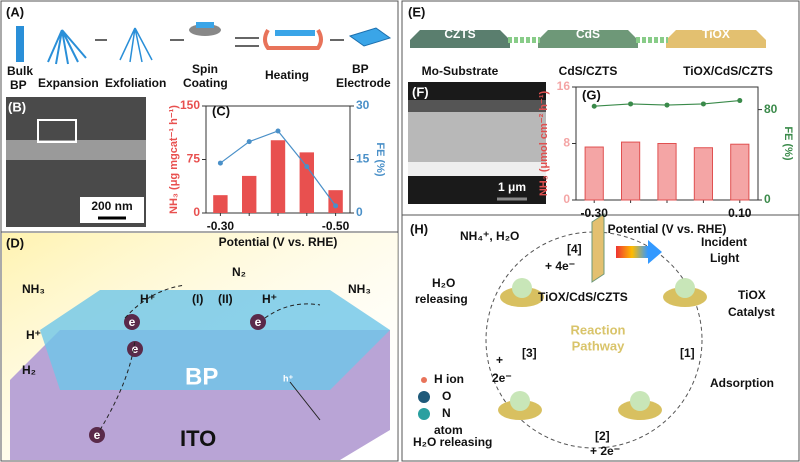 Image resolution: width=800 pixels, height=462 pixels. Describe the element at coordinates (68, 83) in the screenshot. I see `step-label: Expansion` at that location.